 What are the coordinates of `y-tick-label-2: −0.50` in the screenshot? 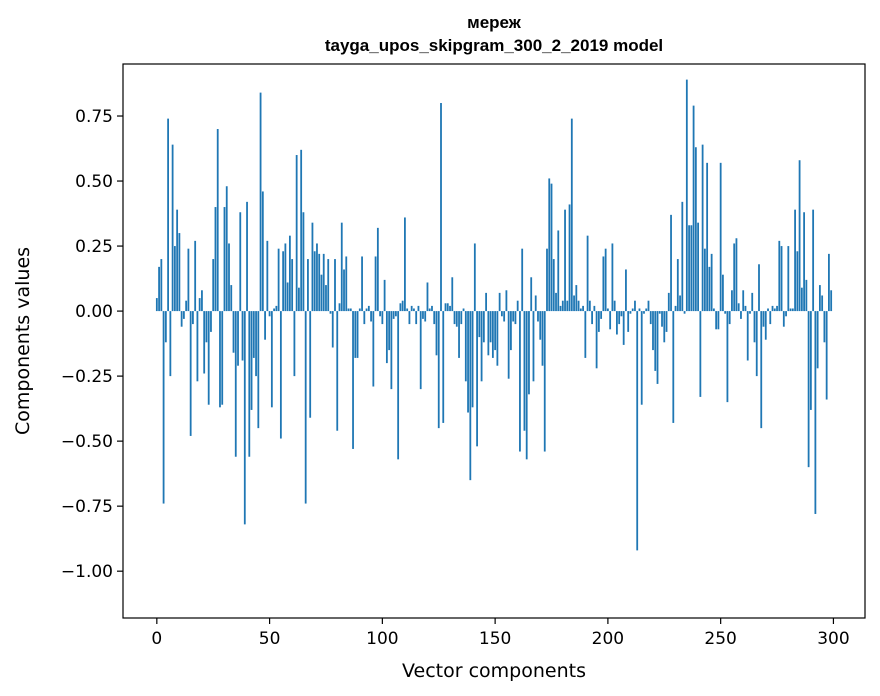 It's located at (87, 442).